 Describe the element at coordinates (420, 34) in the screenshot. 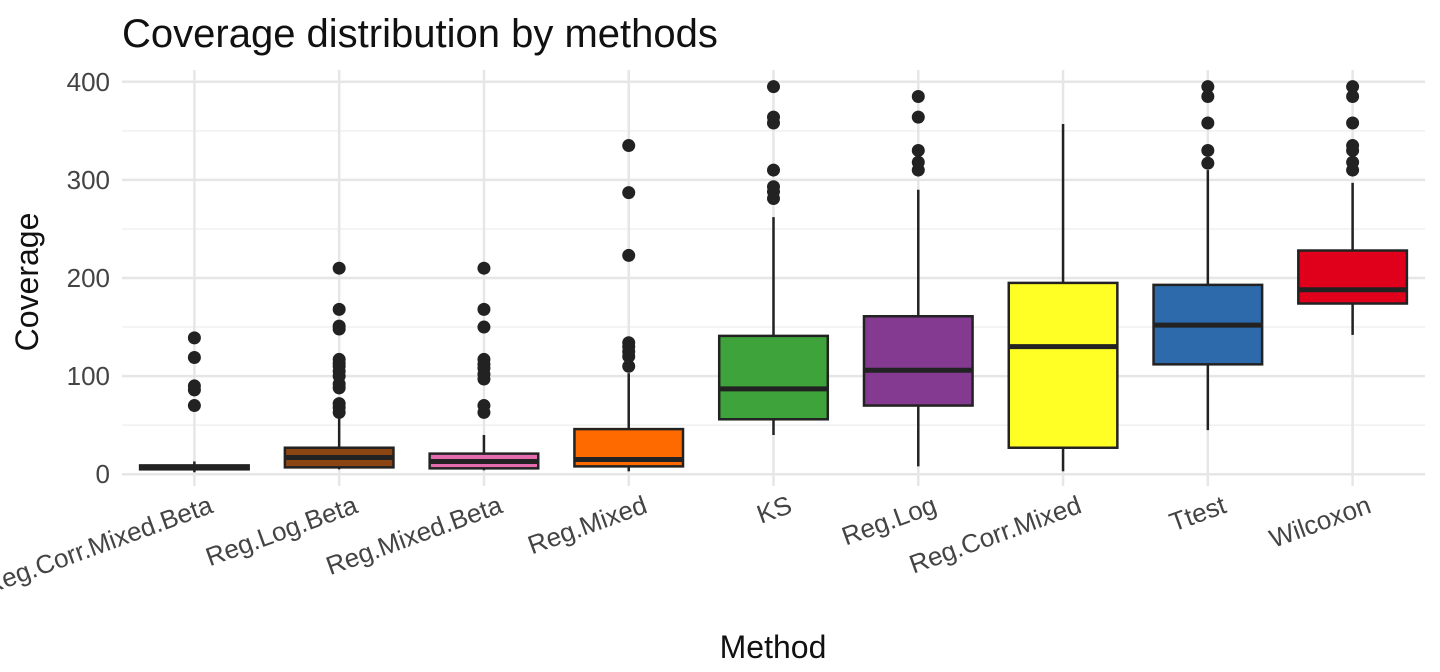

I see `chart-title: Coverage distribution by methods` at that location.